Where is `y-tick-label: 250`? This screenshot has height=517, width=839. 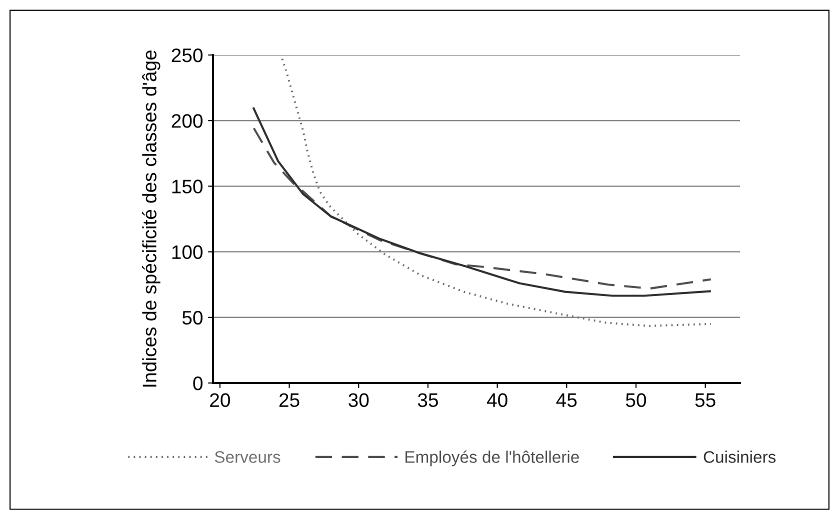
y-tick-label: 250 is located at coordinates (187, 55).